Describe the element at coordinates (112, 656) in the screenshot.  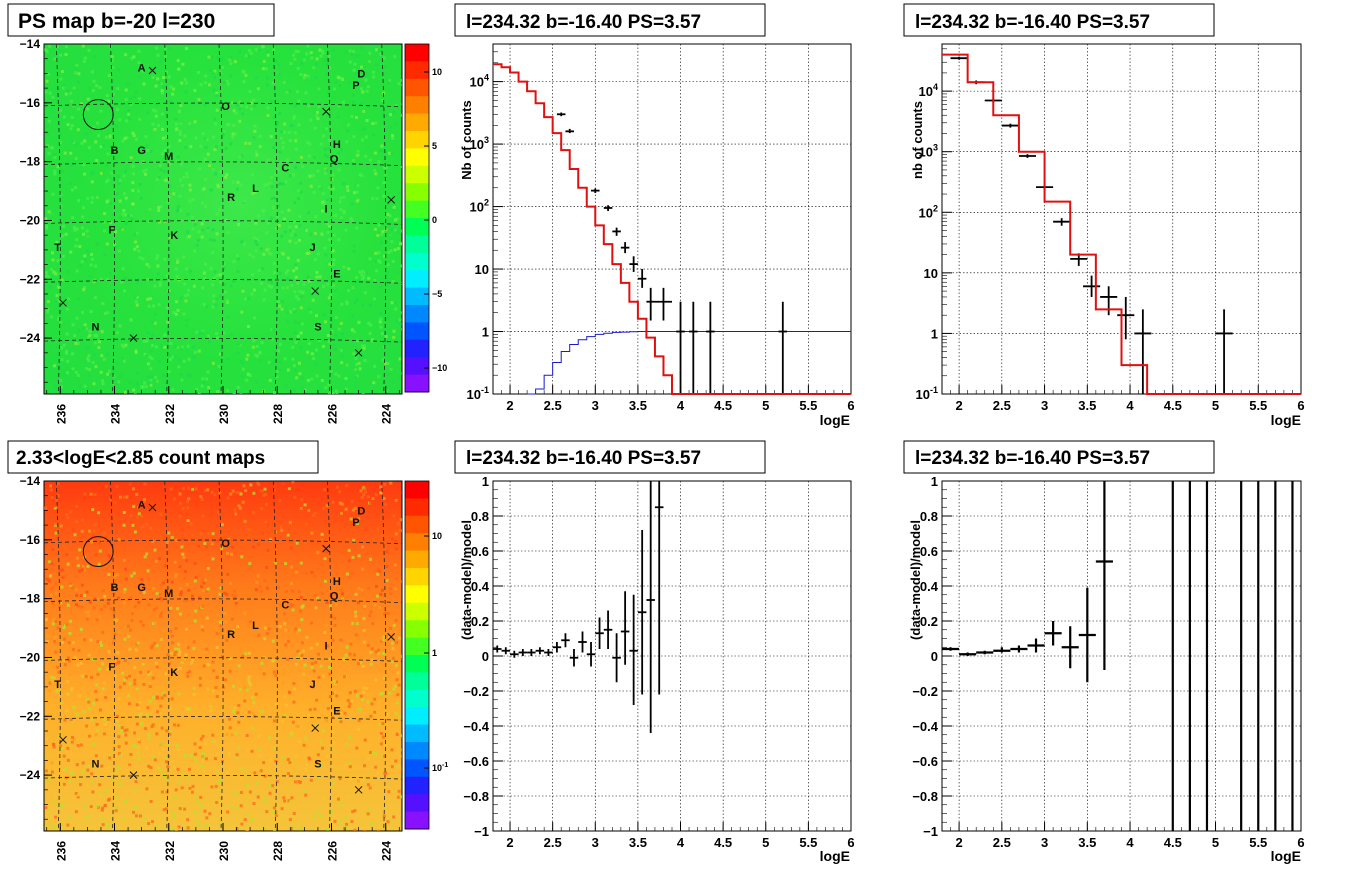
I see `map-grid-meridian` at that location.